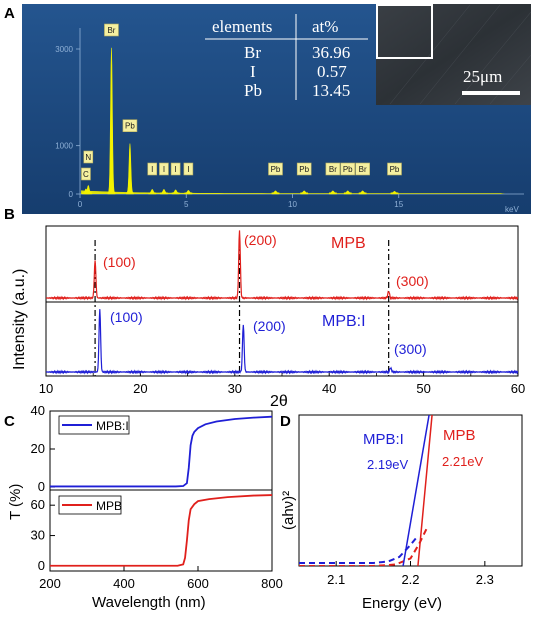 The height and width of the screenshot is (623, 536). Describe the element at coordinates (383, 439) in the screenshot. I see `tauc-series-label-mpb-i: MPB:I` at that location.